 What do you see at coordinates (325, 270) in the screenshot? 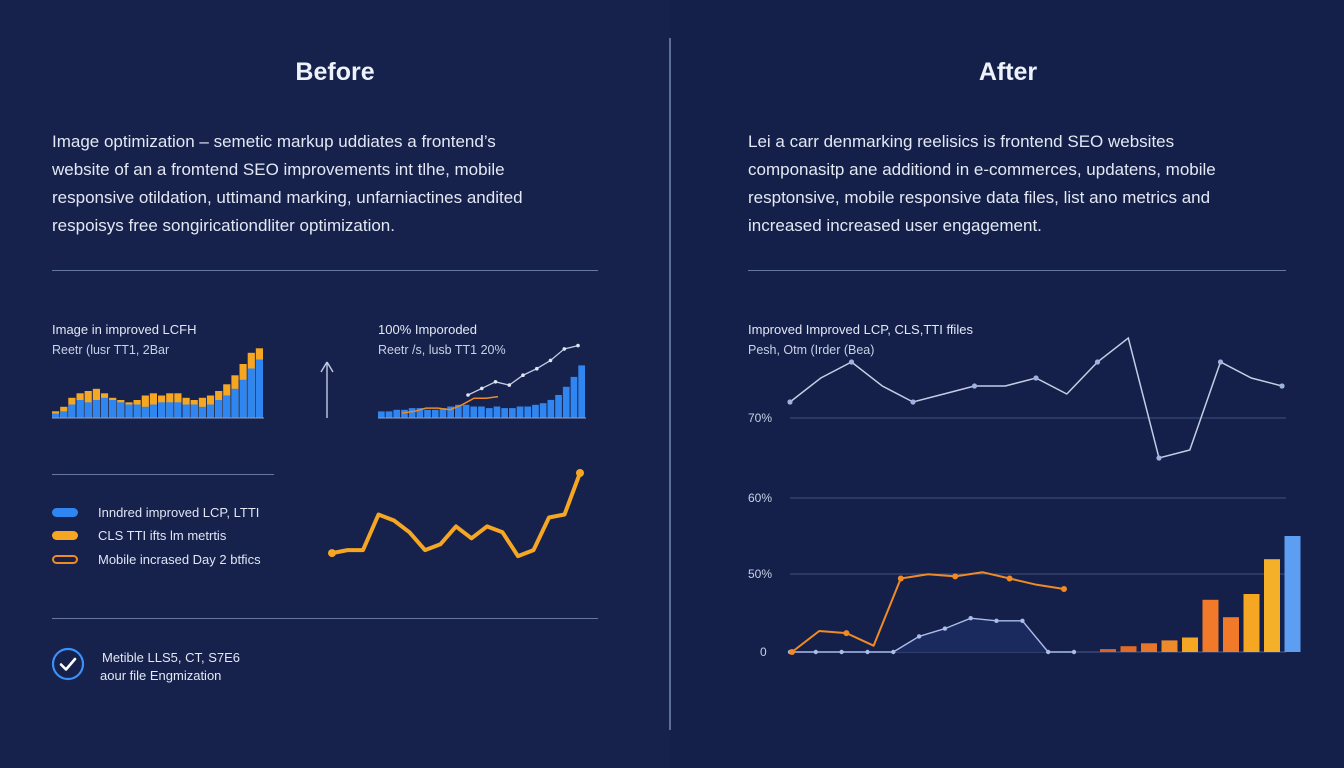
I see `before-divider-top` at bounding box center [325, 270].